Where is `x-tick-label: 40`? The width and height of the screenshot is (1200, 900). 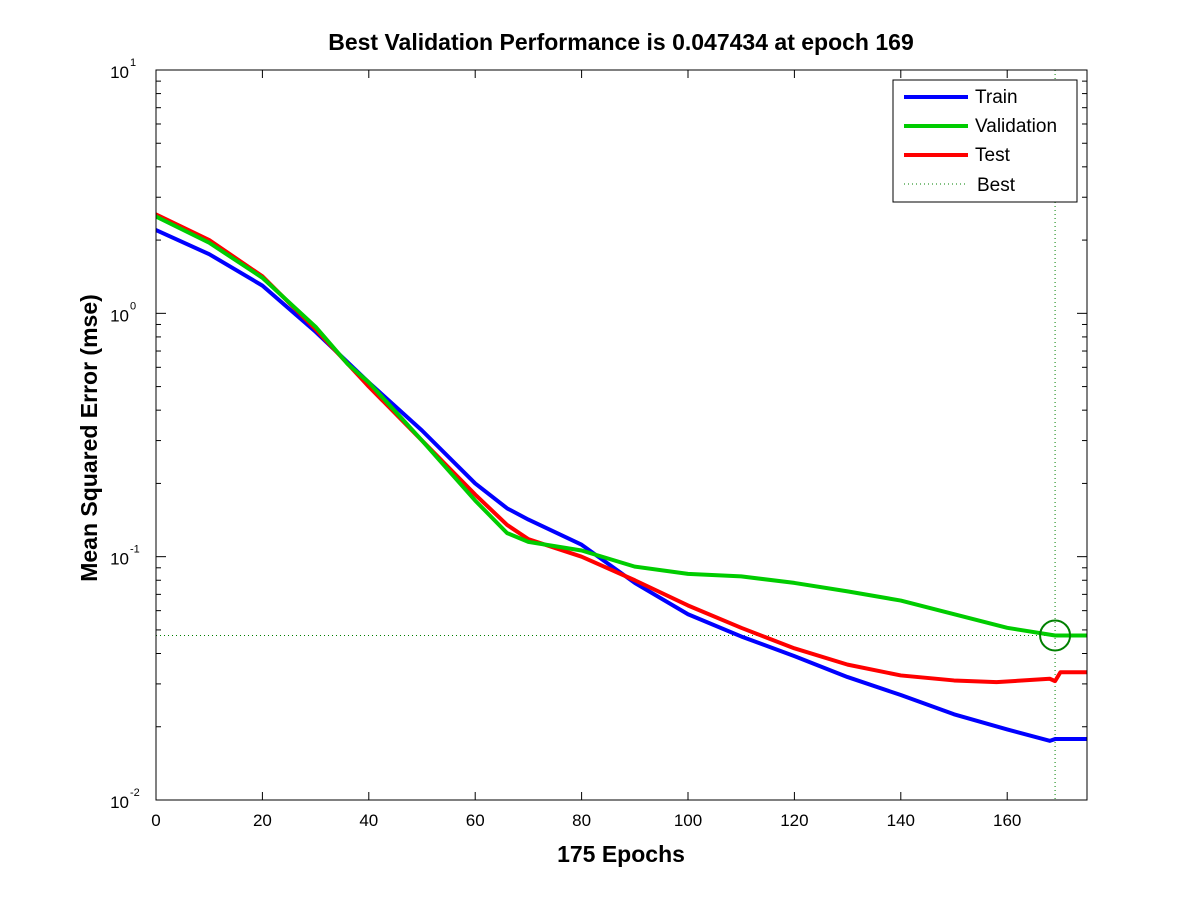 x-tick-label: 40 is located at coordinates (368, 820).